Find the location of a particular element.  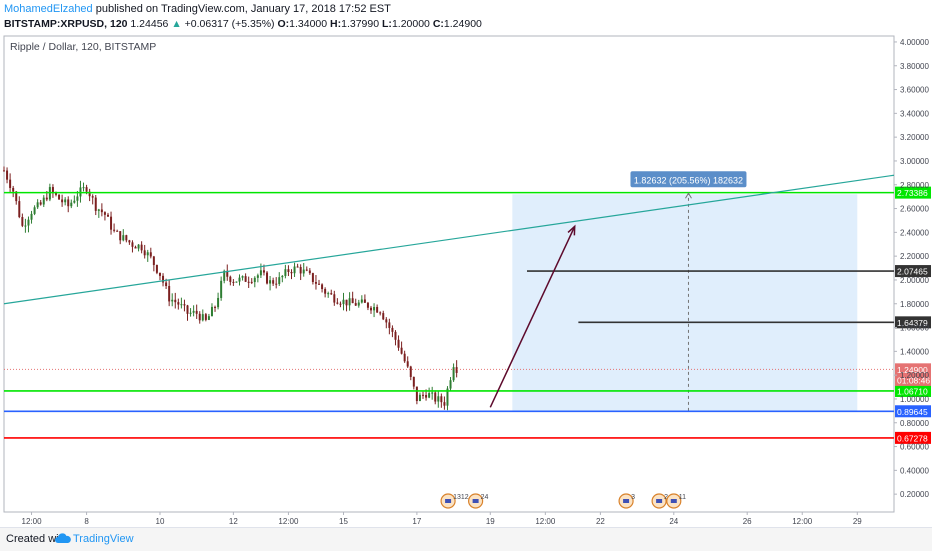

event-count: 1312 is located at coordinates (461, 497).